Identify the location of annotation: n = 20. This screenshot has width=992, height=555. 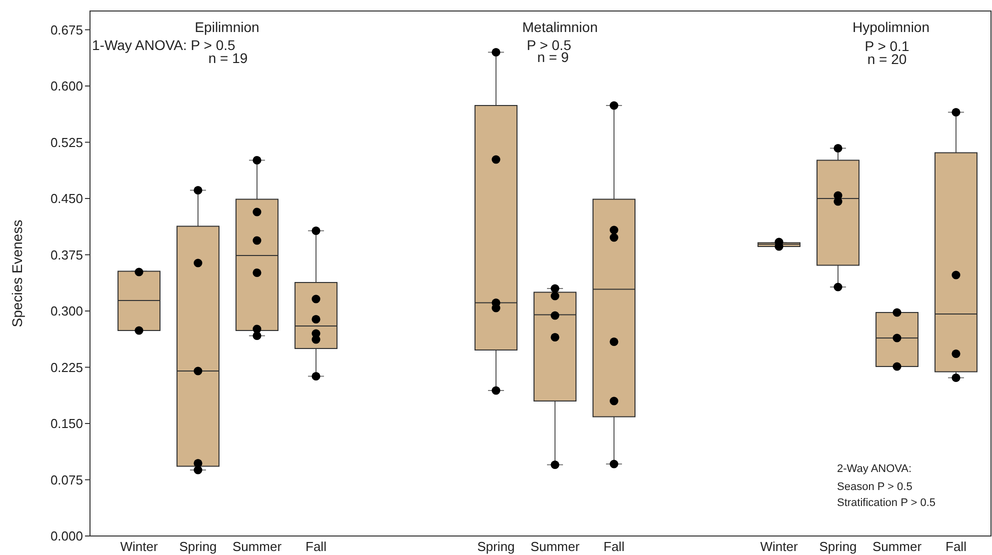
(887, 59).